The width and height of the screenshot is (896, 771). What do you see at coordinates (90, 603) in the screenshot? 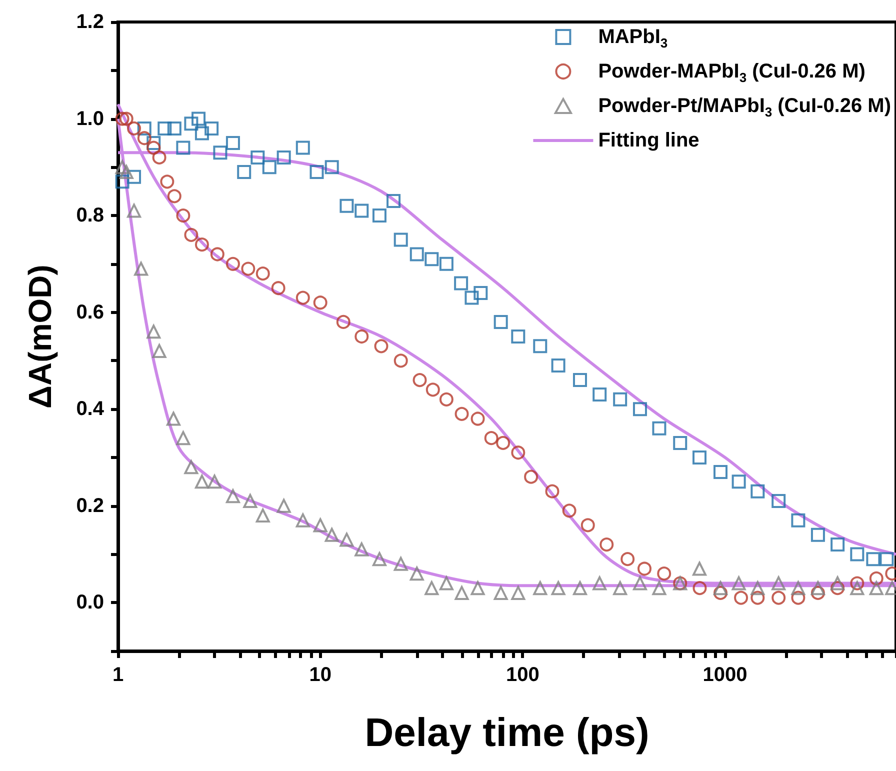
I see `y-tick-label: 0.0` at bounding box center [90, 603].